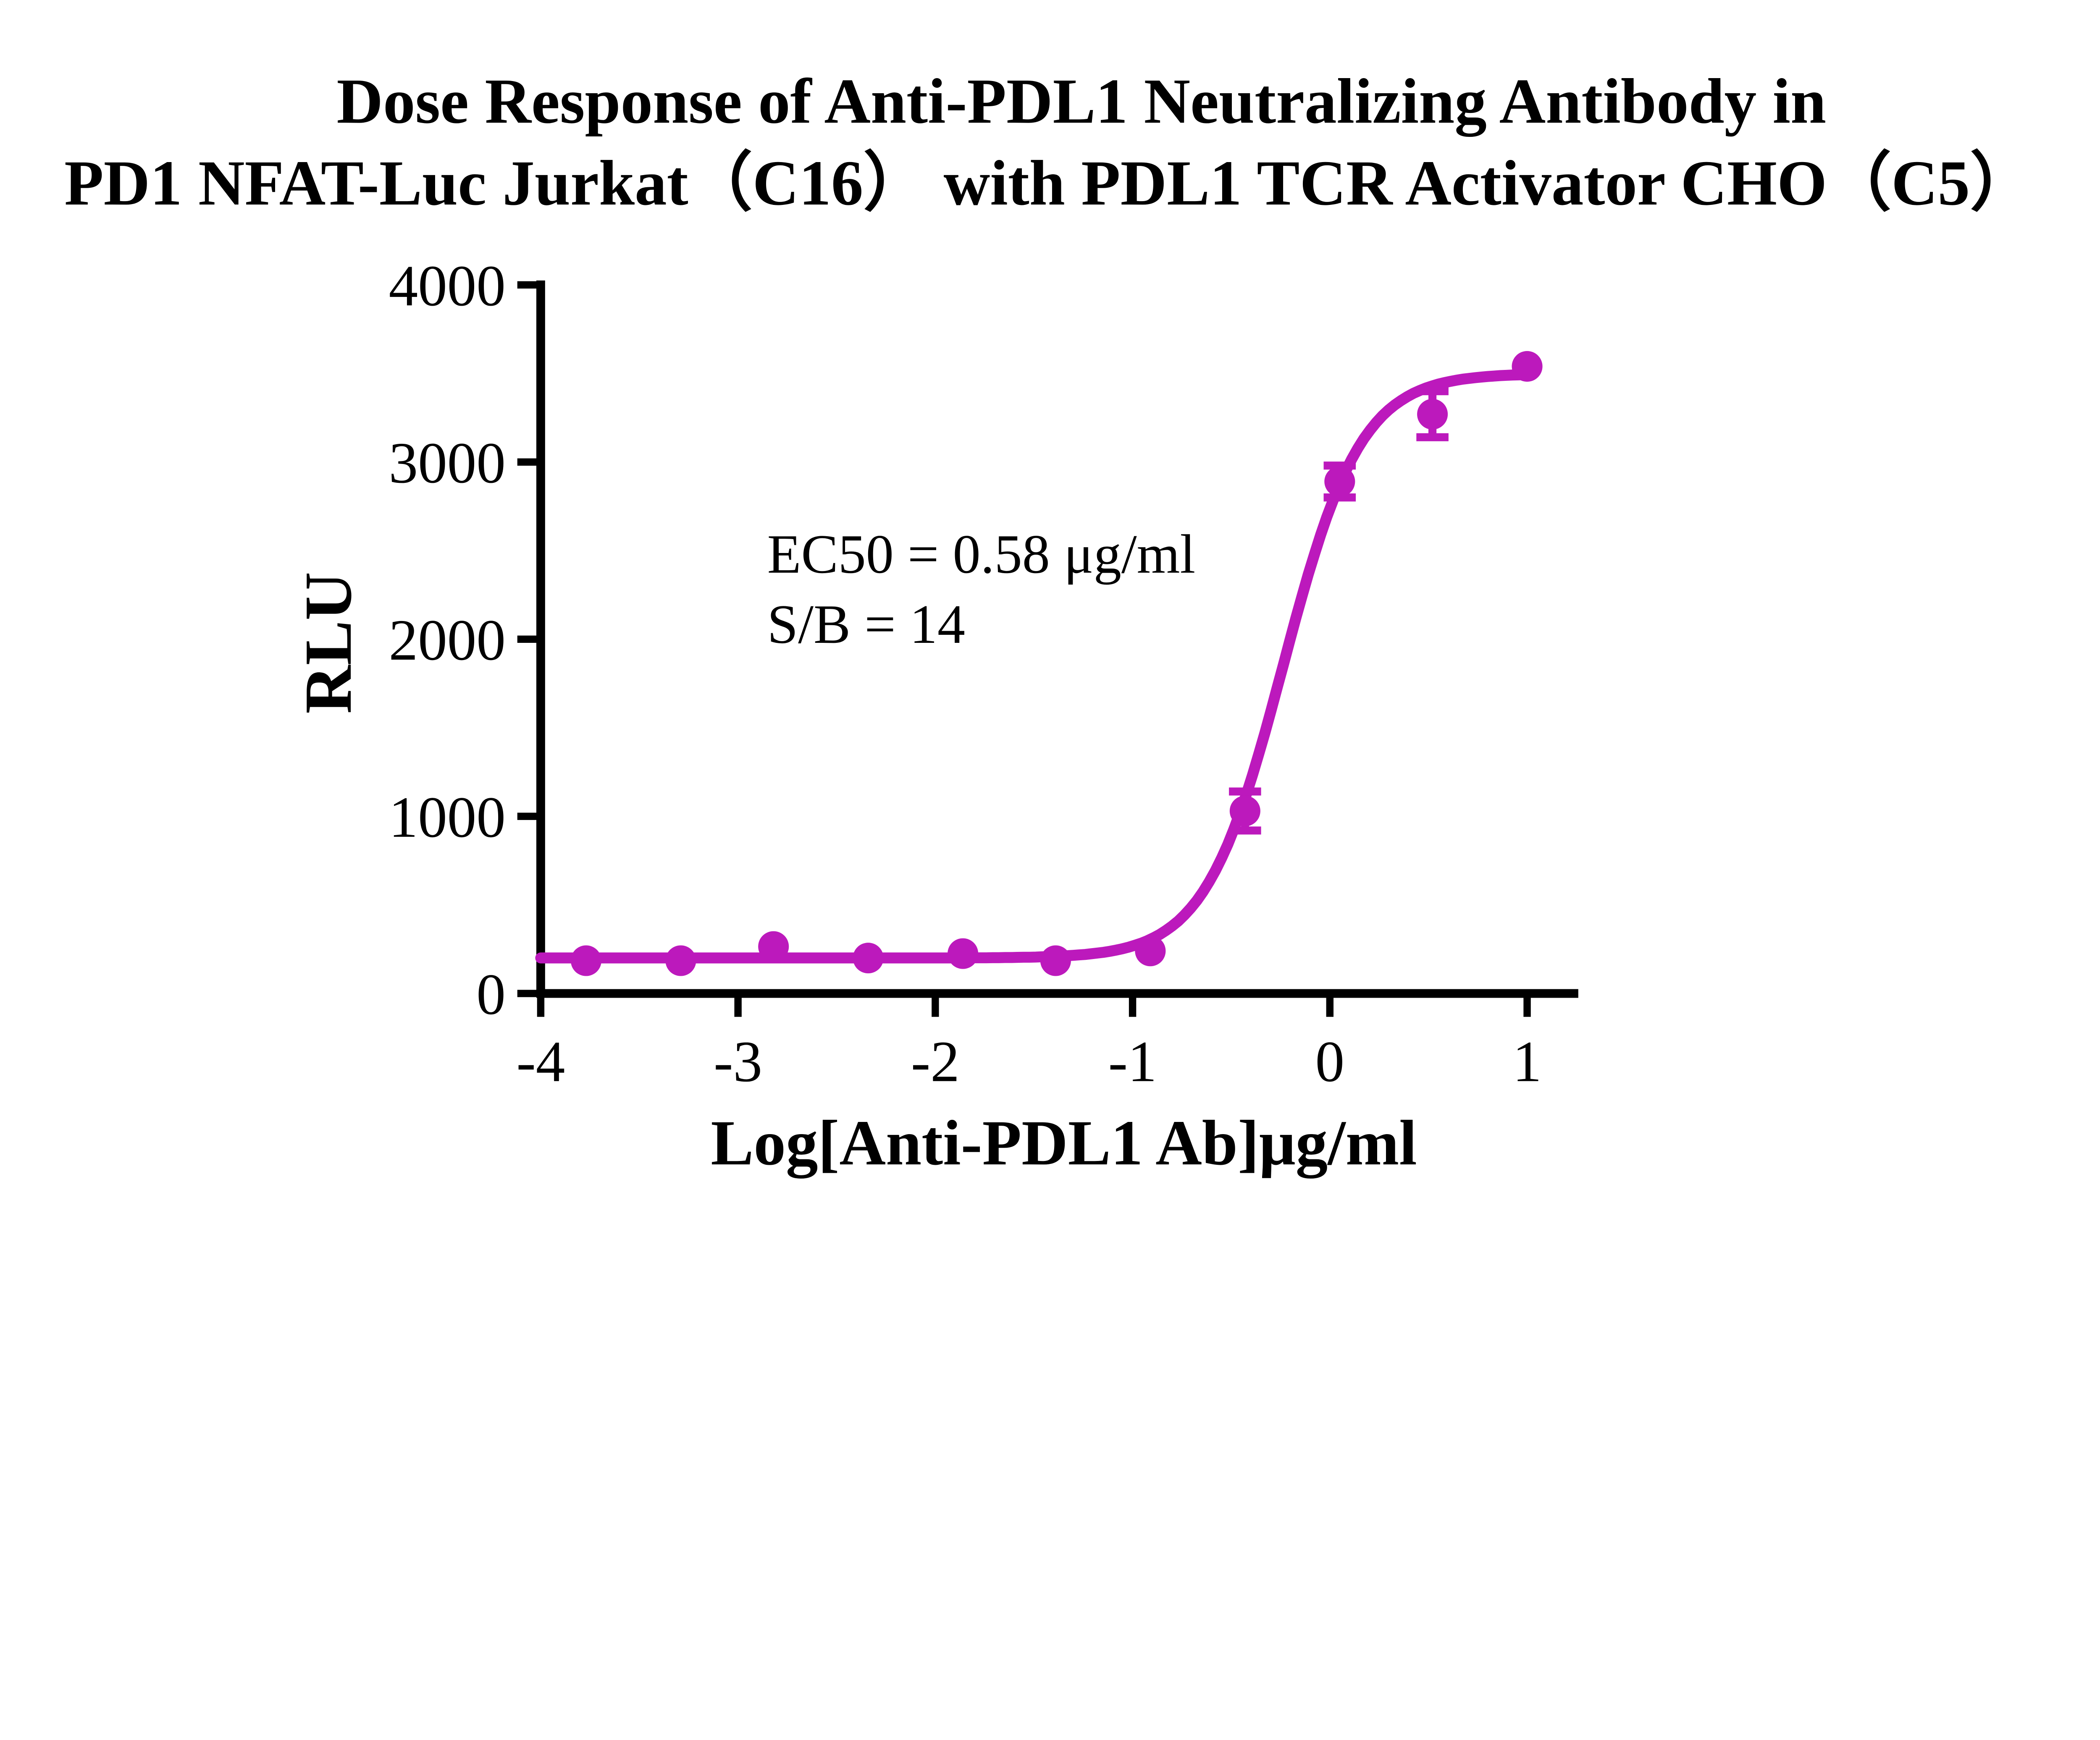  What do you see at coordinates (1132, 1062) in the screenshot?
I see `x-tick-label: -1` at bounding box center [1132, 1062].